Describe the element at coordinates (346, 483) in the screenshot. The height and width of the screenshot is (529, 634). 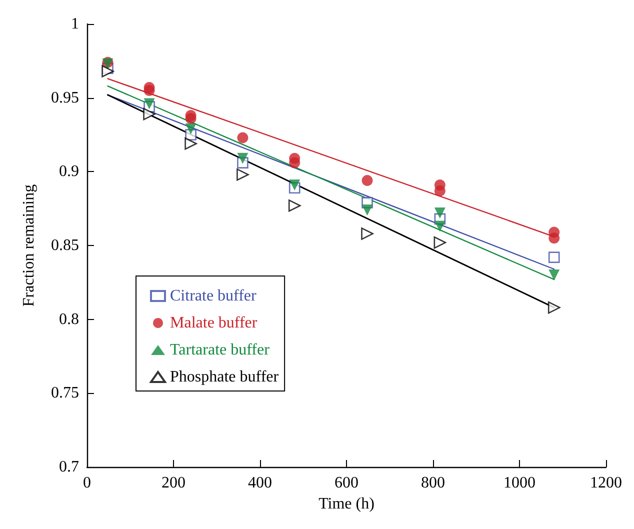
I see `x-tick-label: 600` at that location.